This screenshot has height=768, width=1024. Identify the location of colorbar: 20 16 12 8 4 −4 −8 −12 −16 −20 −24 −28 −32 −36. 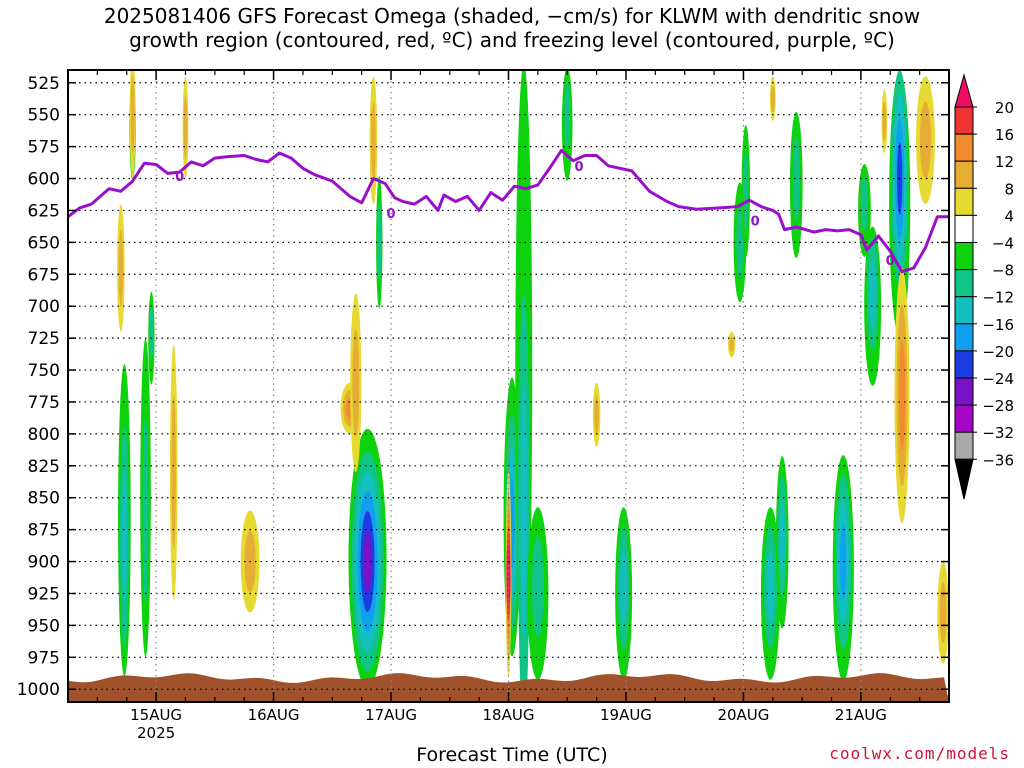
(984, 286).